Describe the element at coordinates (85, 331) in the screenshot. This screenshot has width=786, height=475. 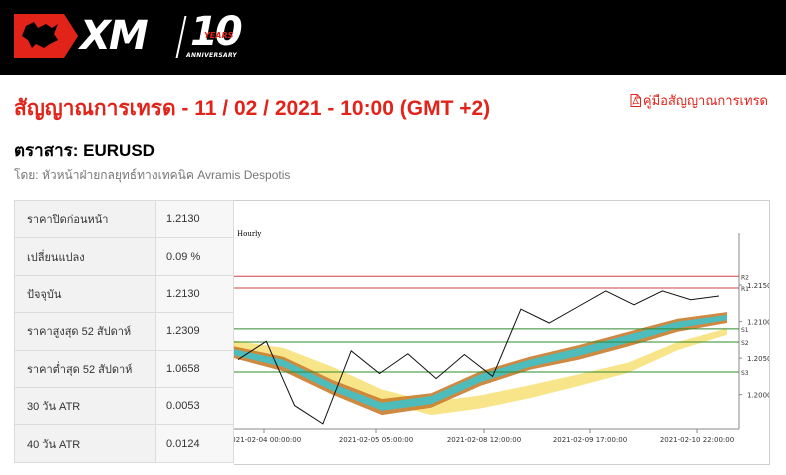
I see `stat-label: ราคาสูงสุด 52 สัปดาห์` at that location.